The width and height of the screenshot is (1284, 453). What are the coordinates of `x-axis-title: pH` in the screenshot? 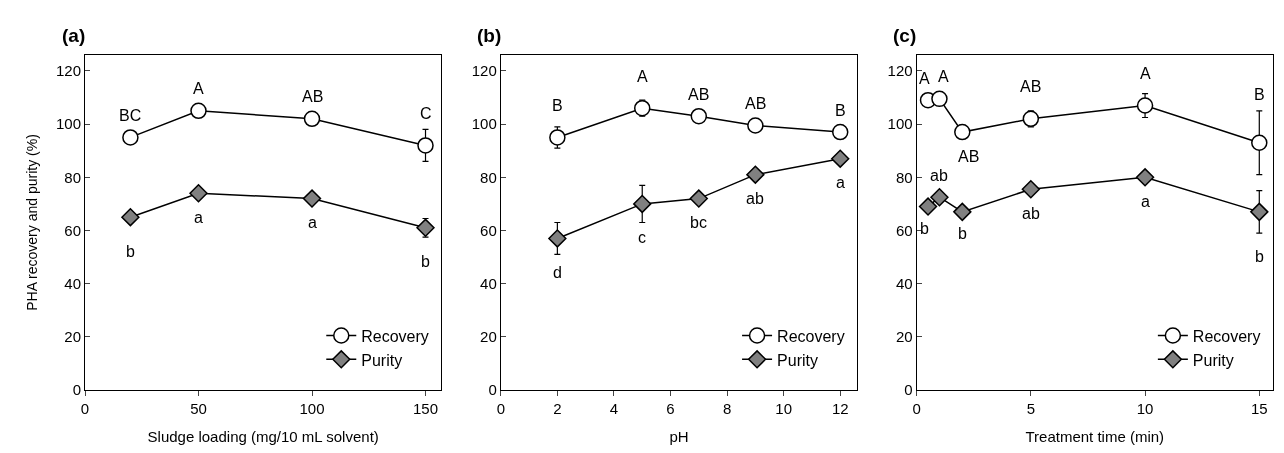 It's located at (679, 436).